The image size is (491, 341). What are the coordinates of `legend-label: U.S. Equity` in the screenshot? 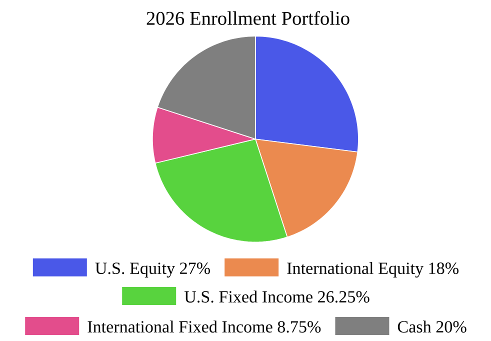 It's located at (135, 270).